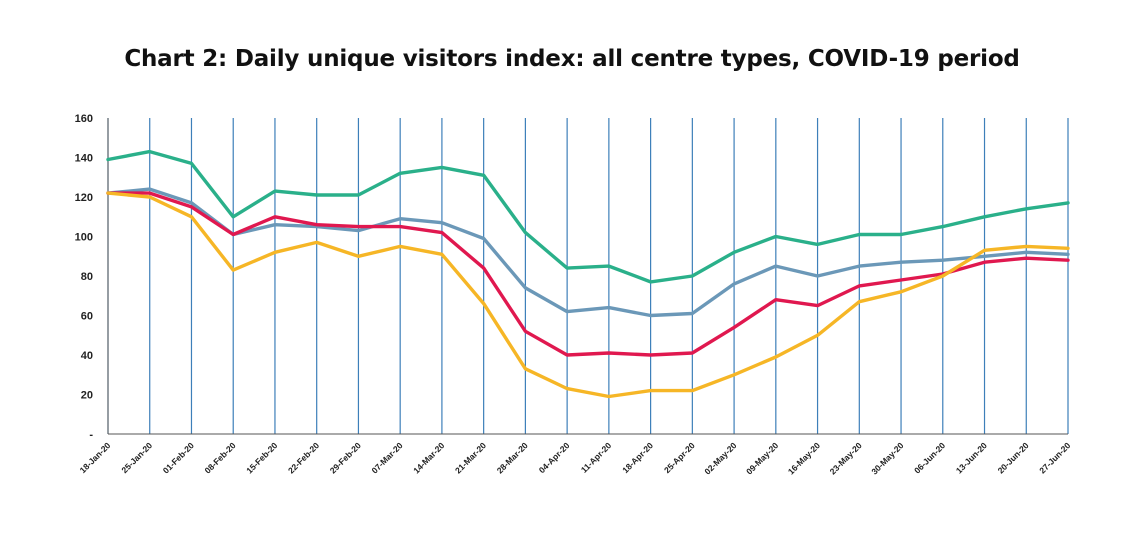  I want to click on y-tick-label: -, so click(91, 435).